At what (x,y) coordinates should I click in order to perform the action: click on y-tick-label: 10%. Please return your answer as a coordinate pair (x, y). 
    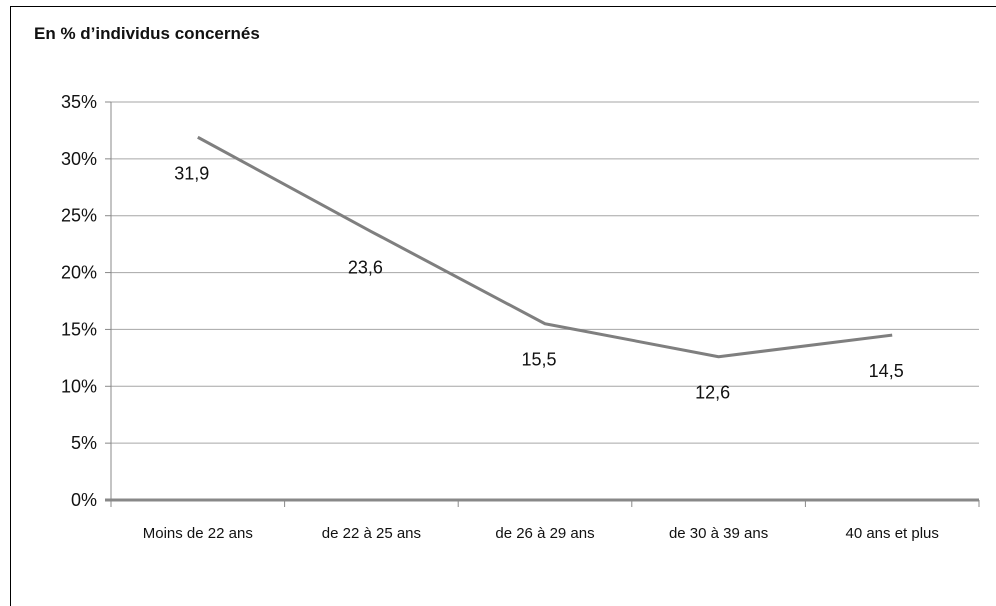
    Looking at the image, I should click on (79, 386).